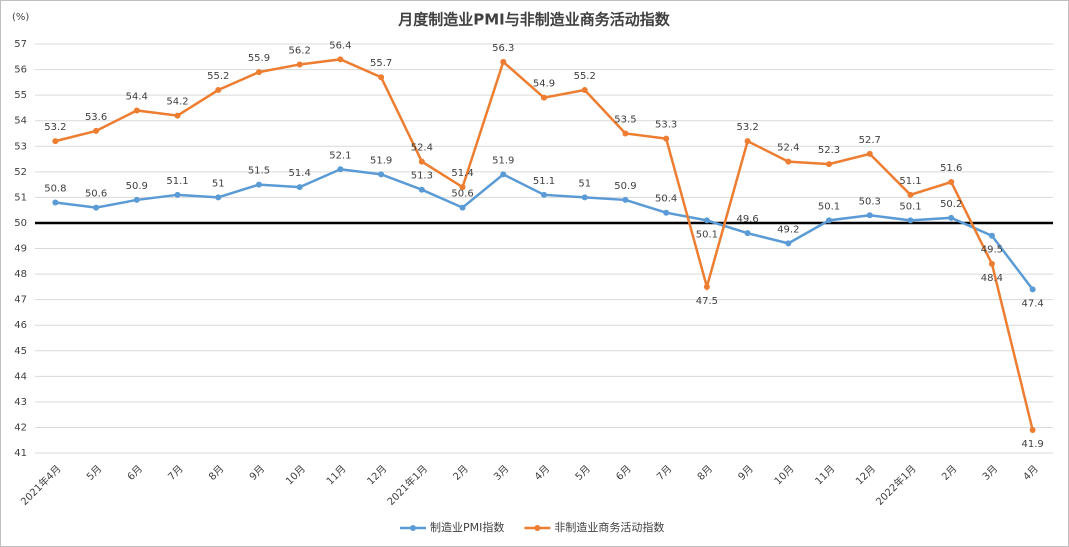 Image resolution: width=1069 pixels, height=547 pixels. I want to click on y-tick-label: 43, so click(20, 402).